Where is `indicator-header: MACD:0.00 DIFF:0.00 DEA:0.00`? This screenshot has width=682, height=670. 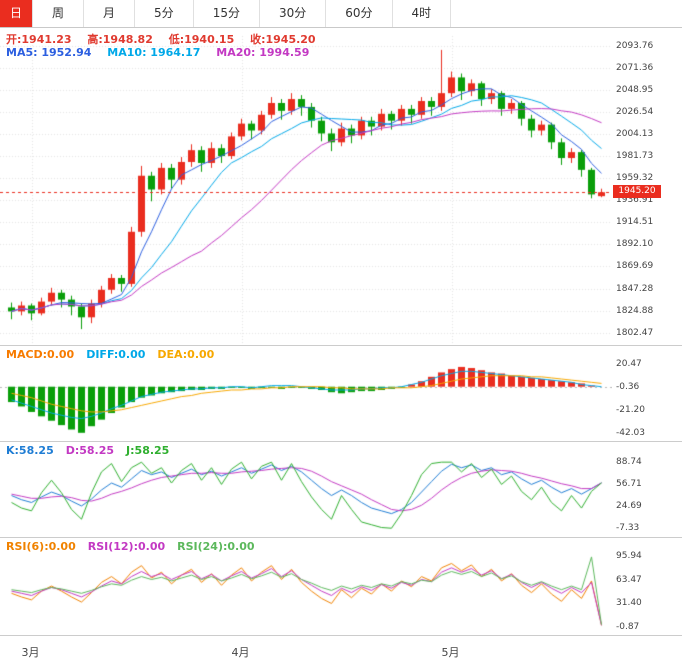 indicator-header: MACD:0.00 DIFF:0.00 DEA:0.00 is located at coordinates (116, 354).